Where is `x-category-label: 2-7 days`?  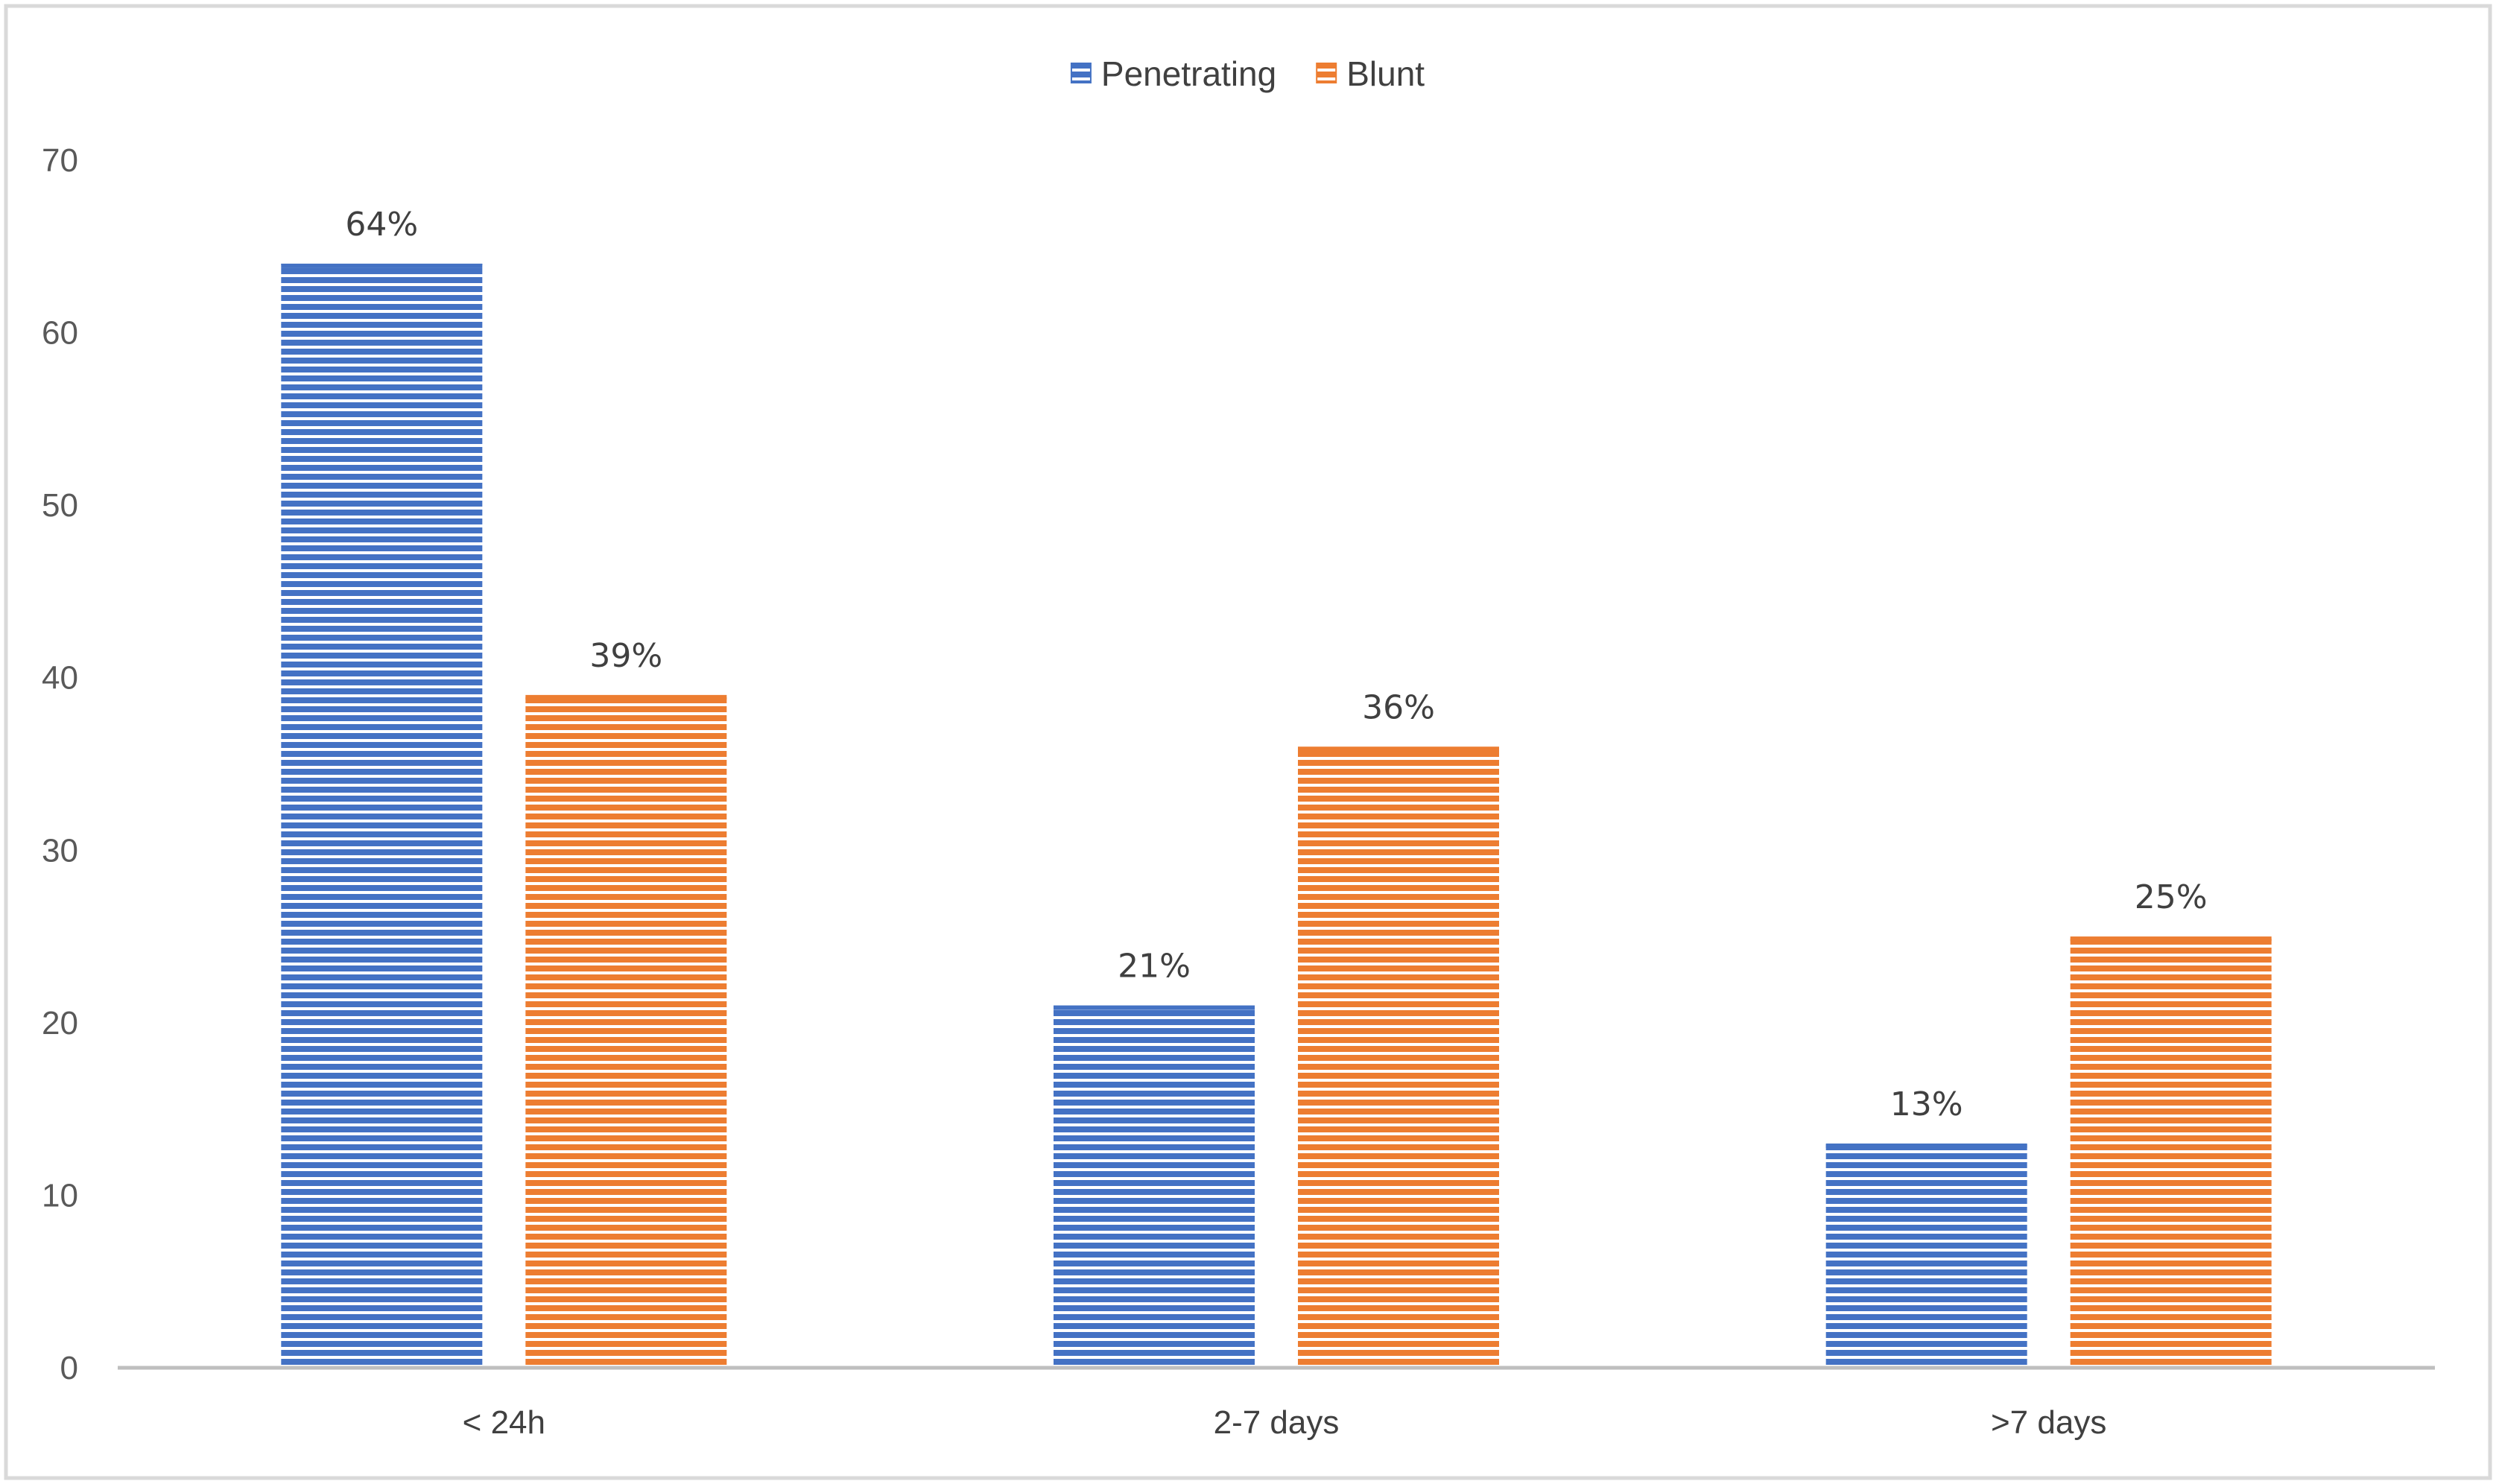 x-category-label: 2-7 days is located at coordinates (1277, 1422).